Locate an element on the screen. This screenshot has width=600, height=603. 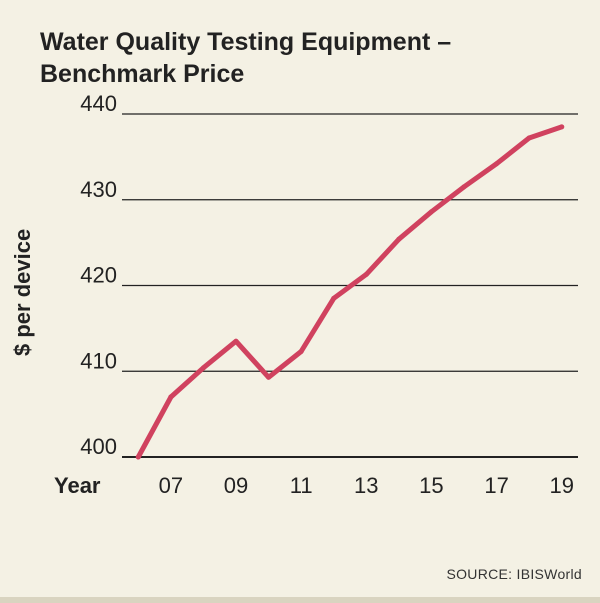
x-tick-label: 19 is located at coordinates (561, 485).